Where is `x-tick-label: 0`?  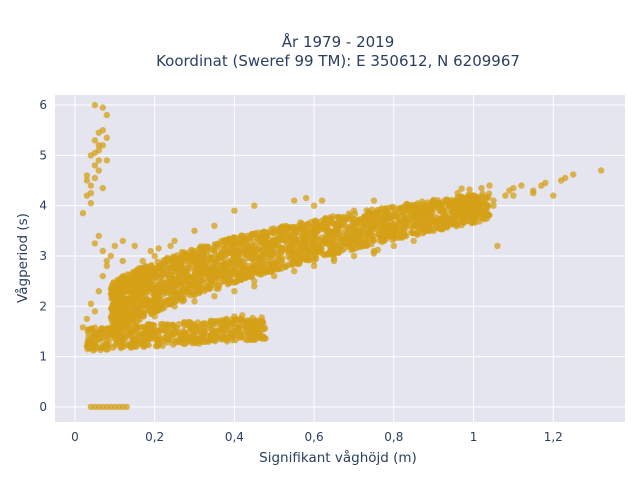 x-tick-label: 0 is located at coordinates (75, 437).